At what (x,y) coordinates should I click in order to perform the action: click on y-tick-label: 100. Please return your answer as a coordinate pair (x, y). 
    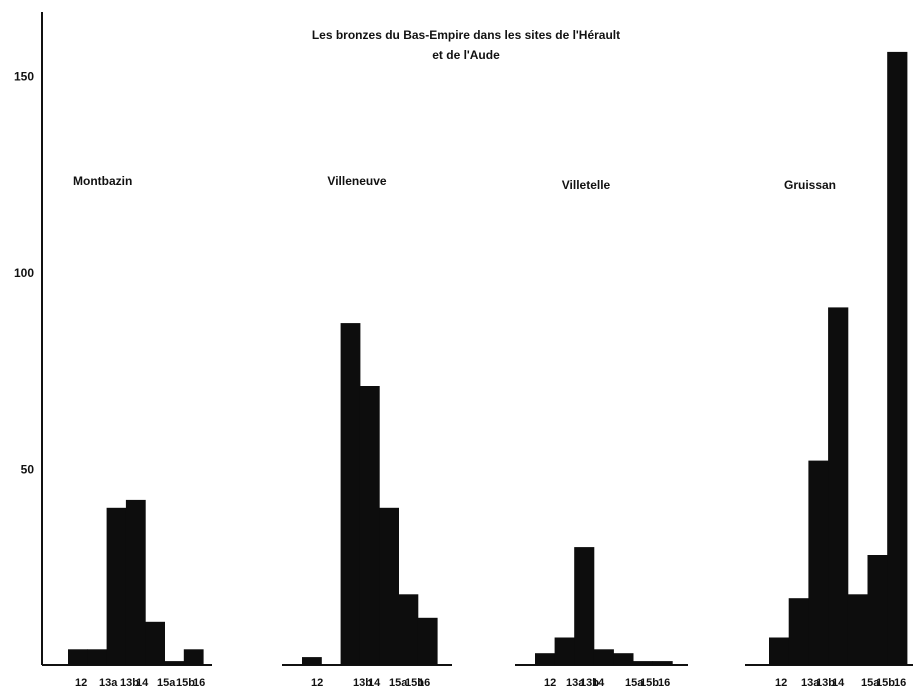
    Looking at the image, I should click on (24, 273).